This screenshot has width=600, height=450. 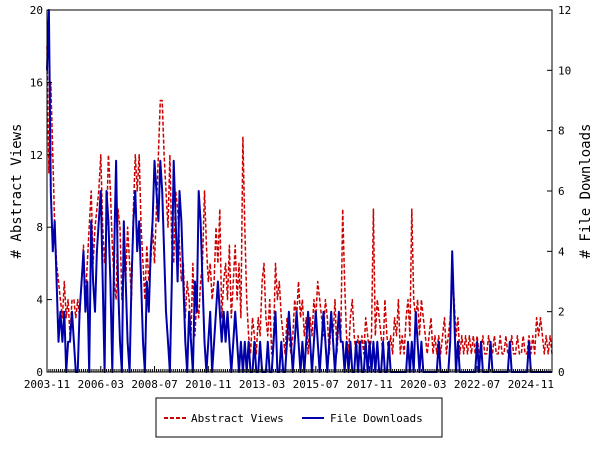 I want to click on x-tick-label: 2010-11, so click(x=208, y=384).